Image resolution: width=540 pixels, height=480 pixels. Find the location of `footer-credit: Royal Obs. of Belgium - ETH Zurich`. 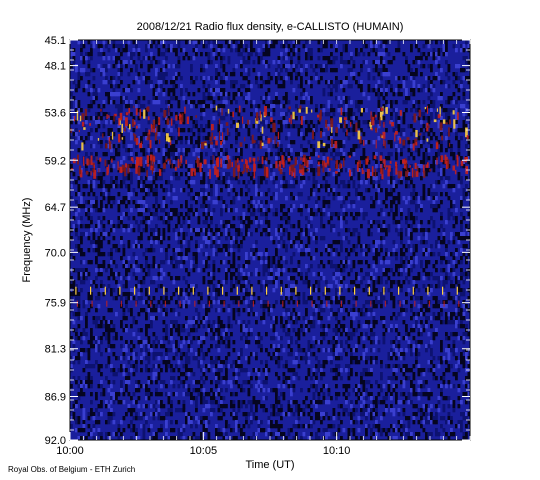

footer-credit: Royal Obs. of Belgium - ETH Zurich is located at coordinates (72, 469).